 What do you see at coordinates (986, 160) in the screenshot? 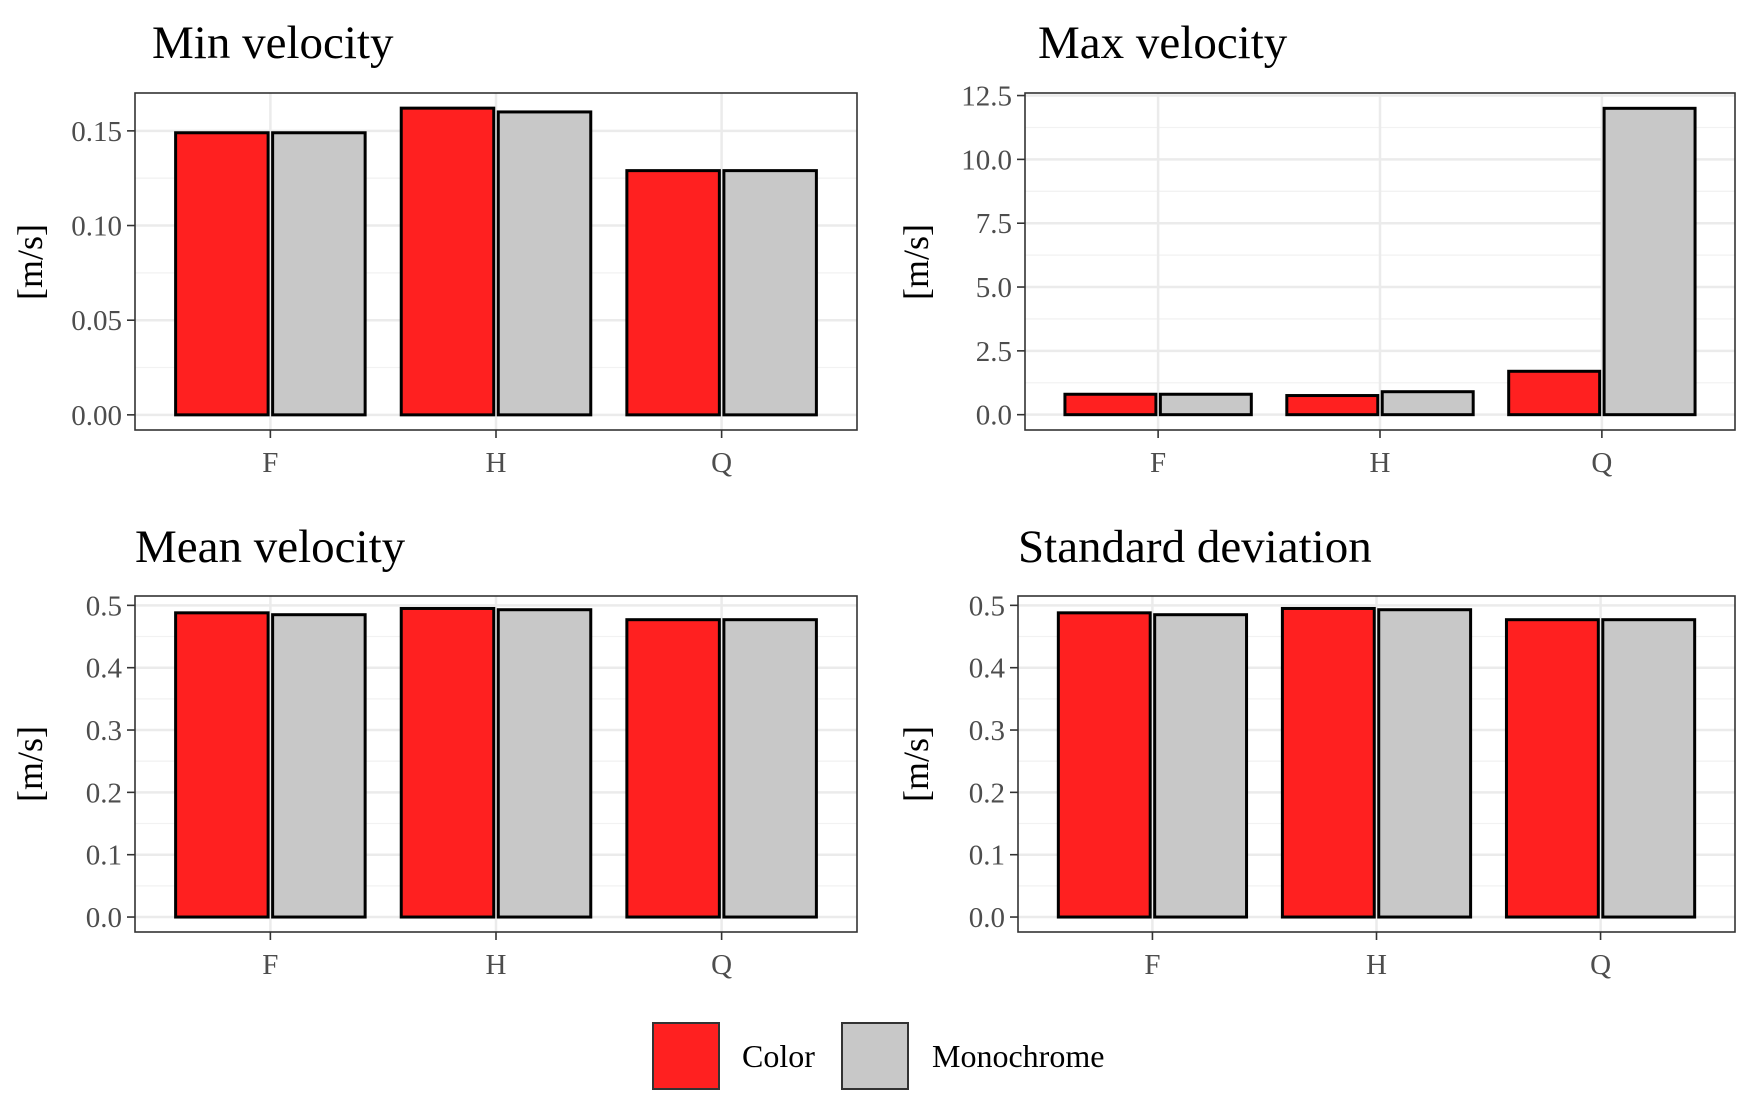
I see `y-tick-label: 10.0` at bounding box center [986, 160].